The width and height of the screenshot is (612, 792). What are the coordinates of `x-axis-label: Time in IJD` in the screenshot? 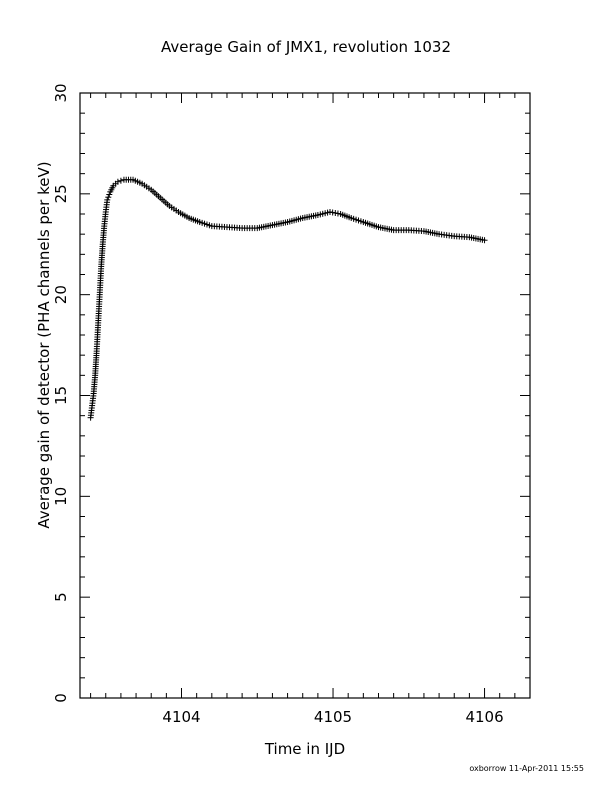 It's located at (304, 749).